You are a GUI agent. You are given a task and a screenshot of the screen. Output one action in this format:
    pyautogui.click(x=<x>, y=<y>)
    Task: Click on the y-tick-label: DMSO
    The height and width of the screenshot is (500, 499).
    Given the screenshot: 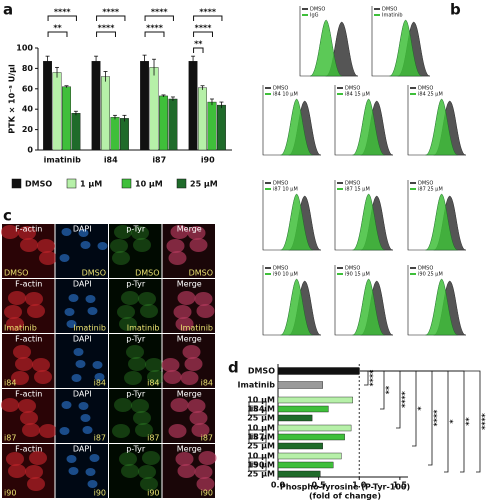 What is the action you would take?
    pyautogui.click(x=261, y=371)
    